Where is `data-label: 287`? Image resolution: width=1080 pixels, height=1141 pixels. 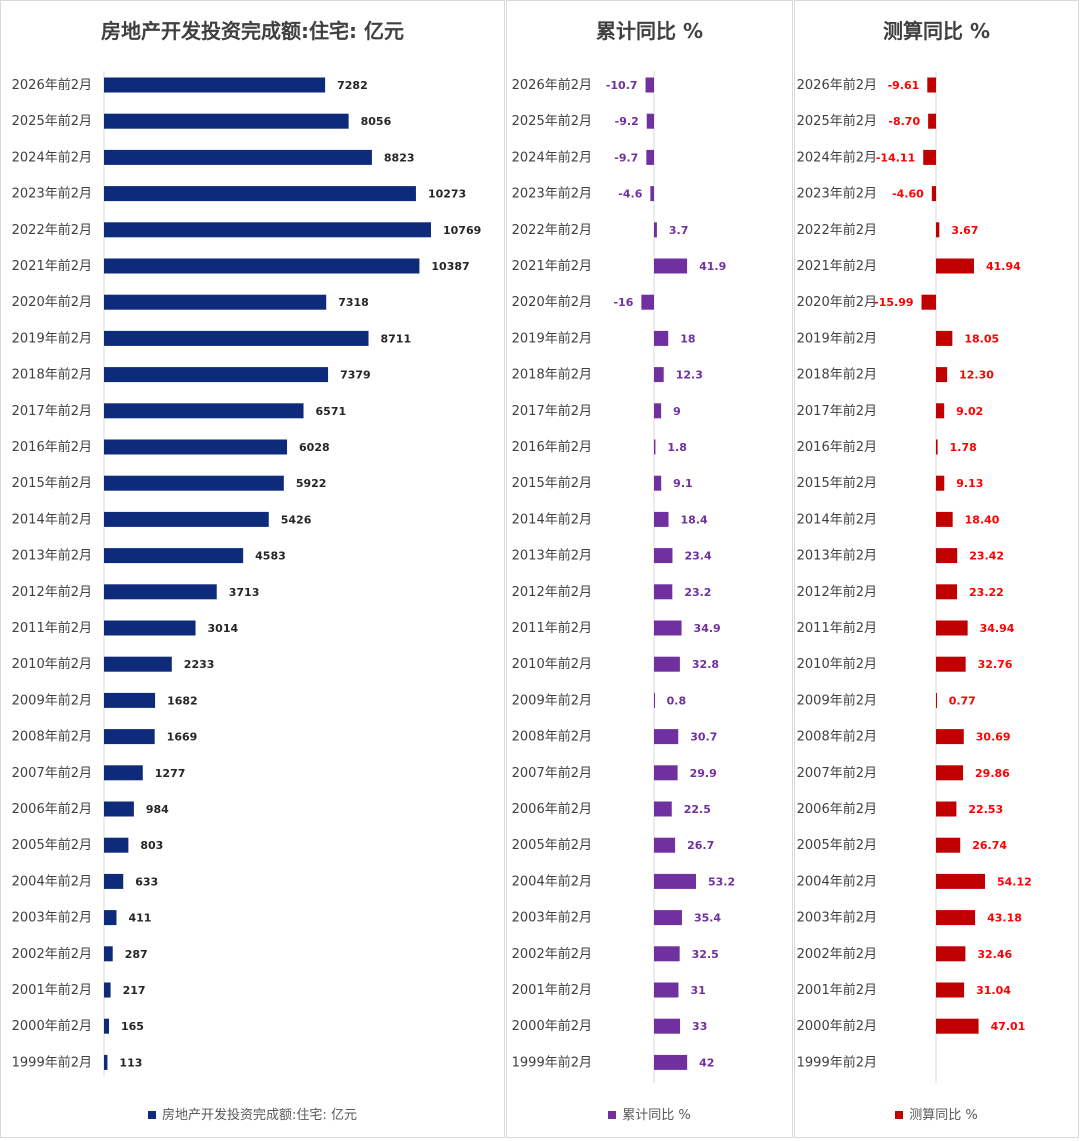
data-label: 287 is located at coordinates (136, 954).